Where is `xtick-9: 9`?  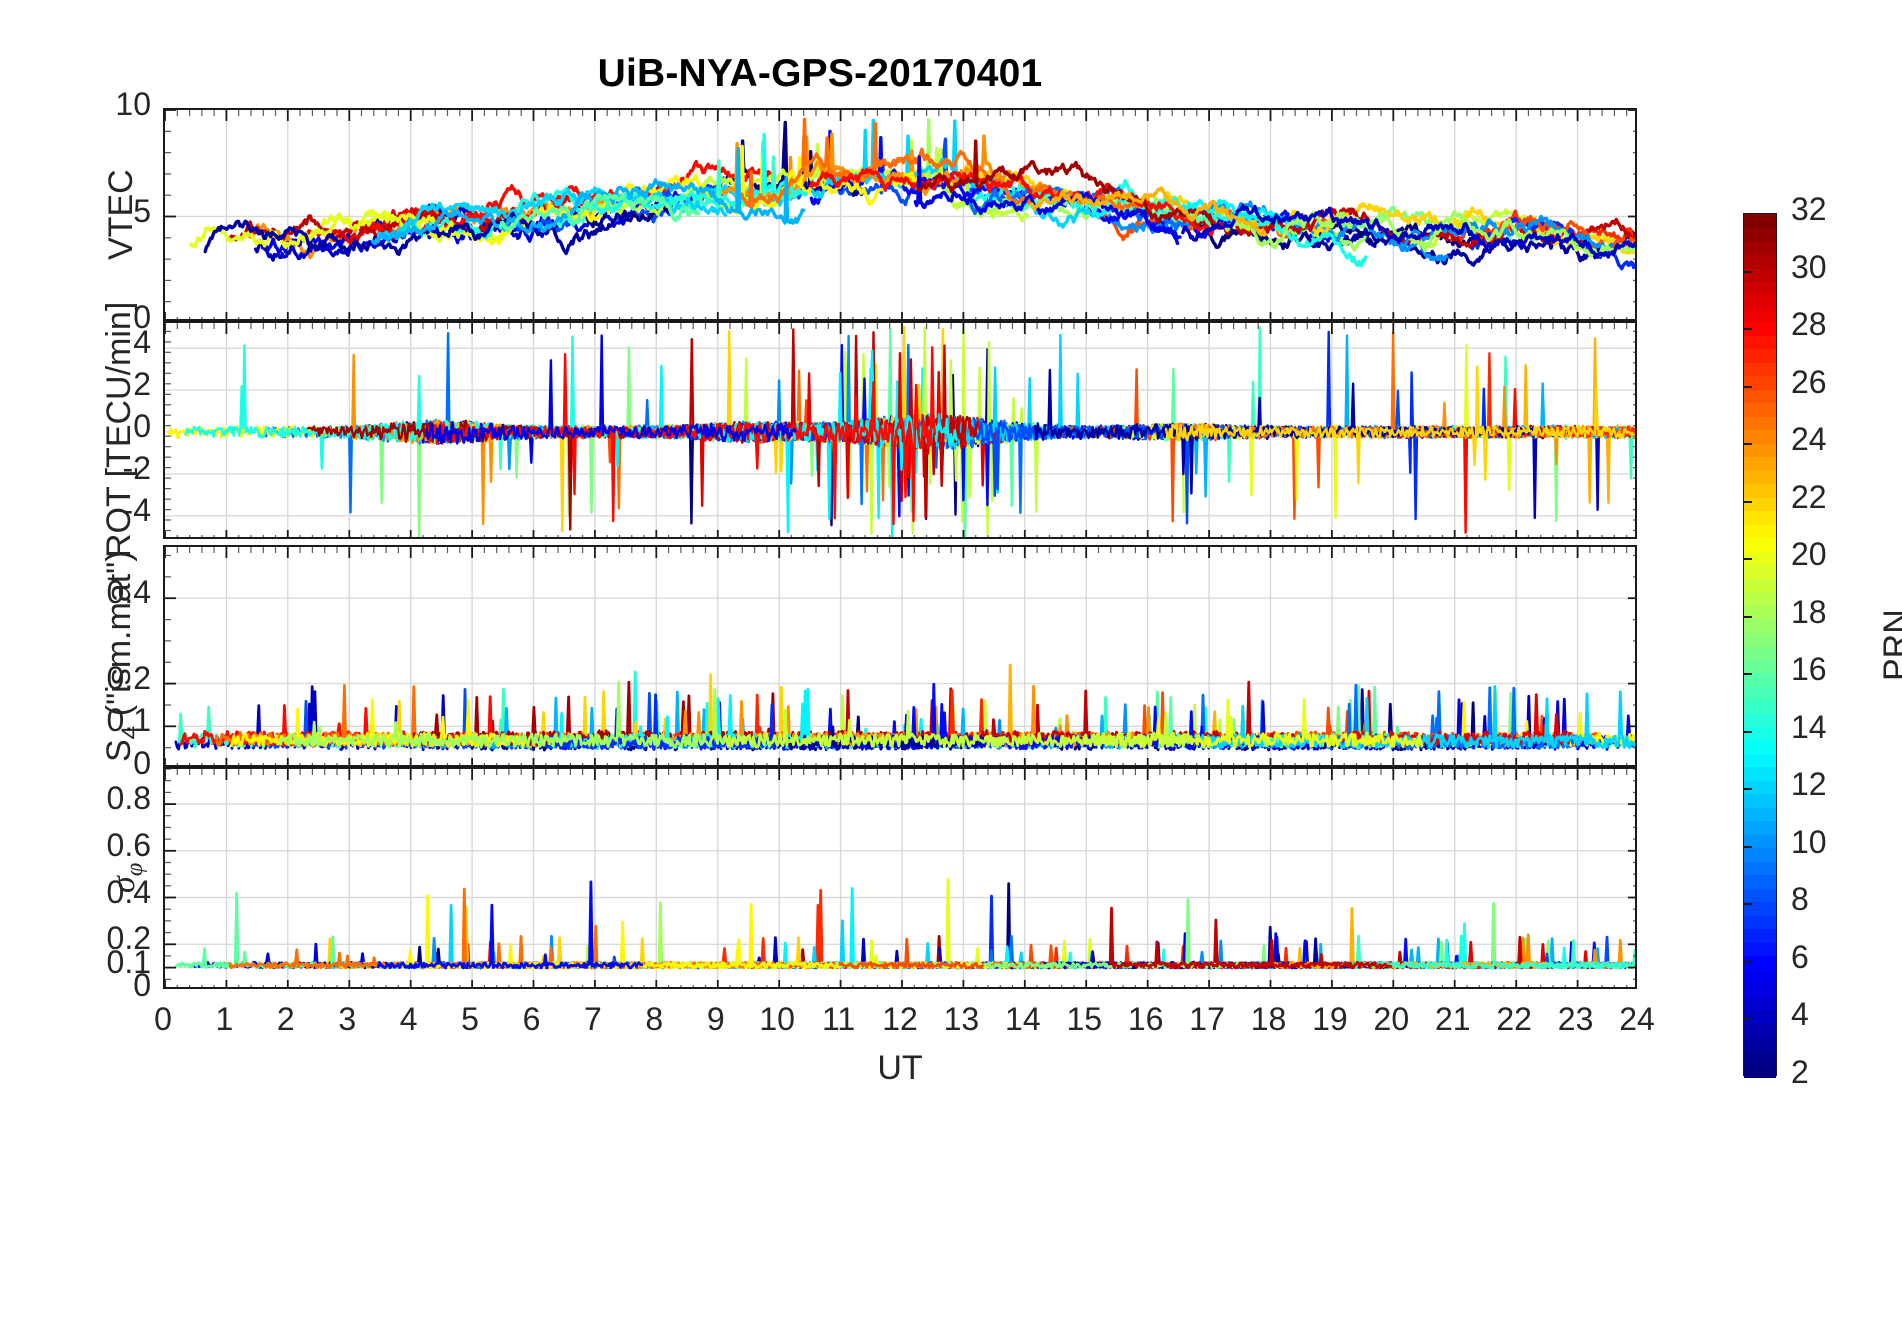
xtick-9: 9 is located at coordinates (715, 1019).